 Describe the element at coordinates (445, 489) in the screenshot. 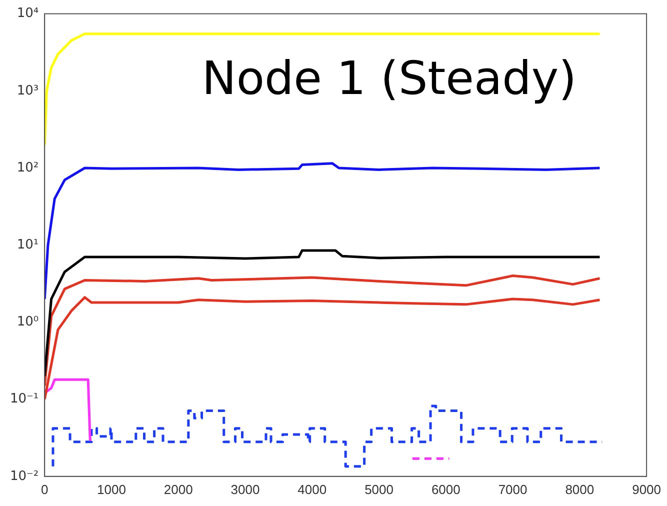

I see `x-tick-label: 6000` at that location.